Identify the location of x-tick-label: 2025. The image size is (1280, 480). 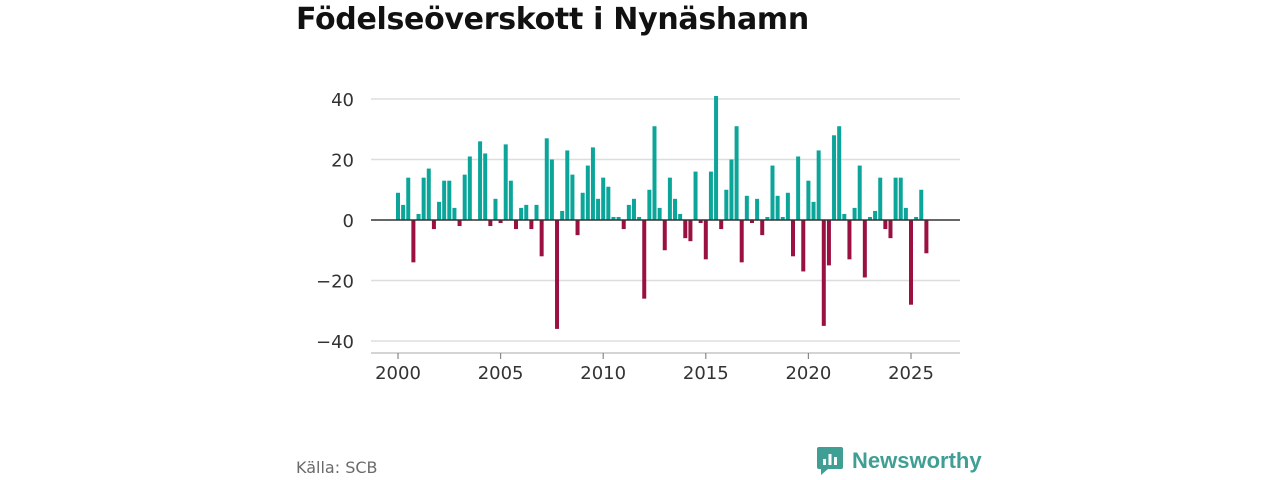
(911, 373).